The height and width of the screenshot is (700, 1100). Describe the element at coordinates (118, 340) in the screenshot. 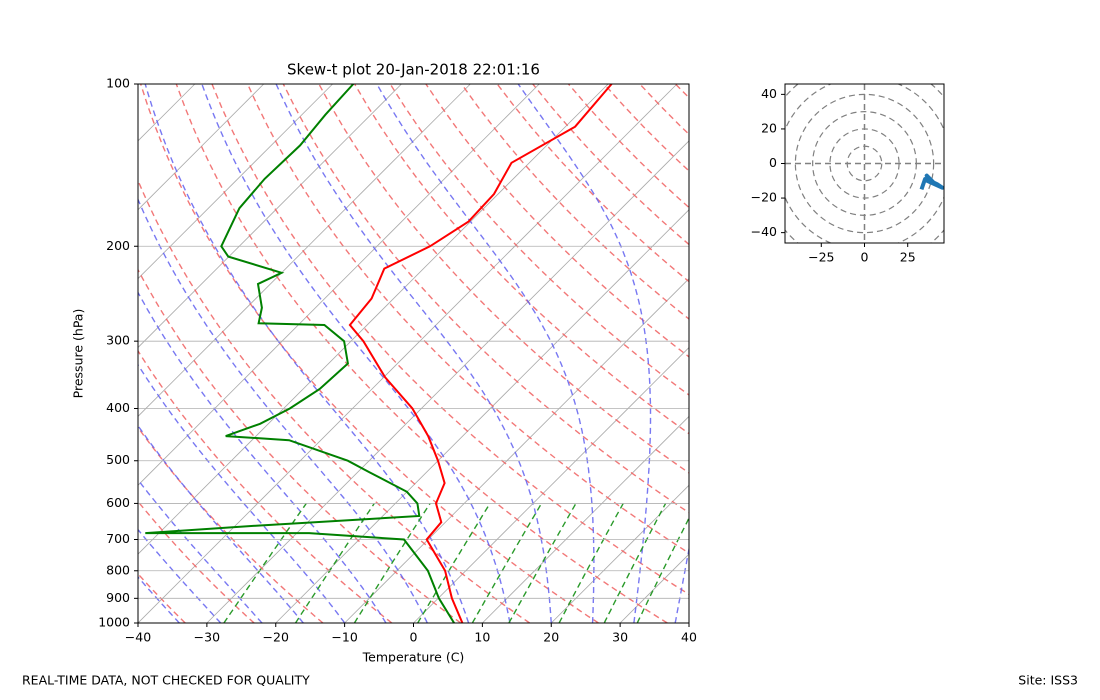

I see `y-tick-label: 300` at that location.